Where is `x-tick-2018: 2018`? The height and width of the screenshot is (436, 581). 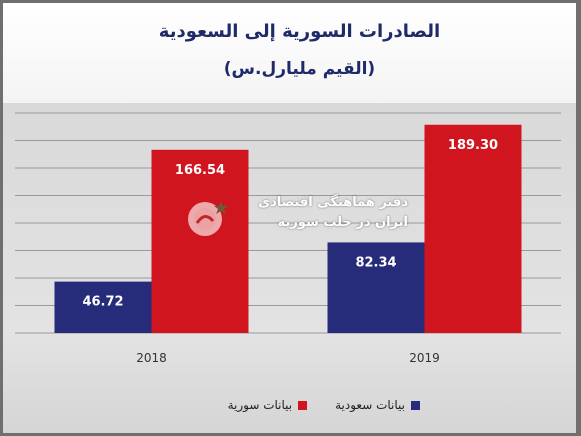
x-tick-2018: 2018 is located at coordinates (151, 358).